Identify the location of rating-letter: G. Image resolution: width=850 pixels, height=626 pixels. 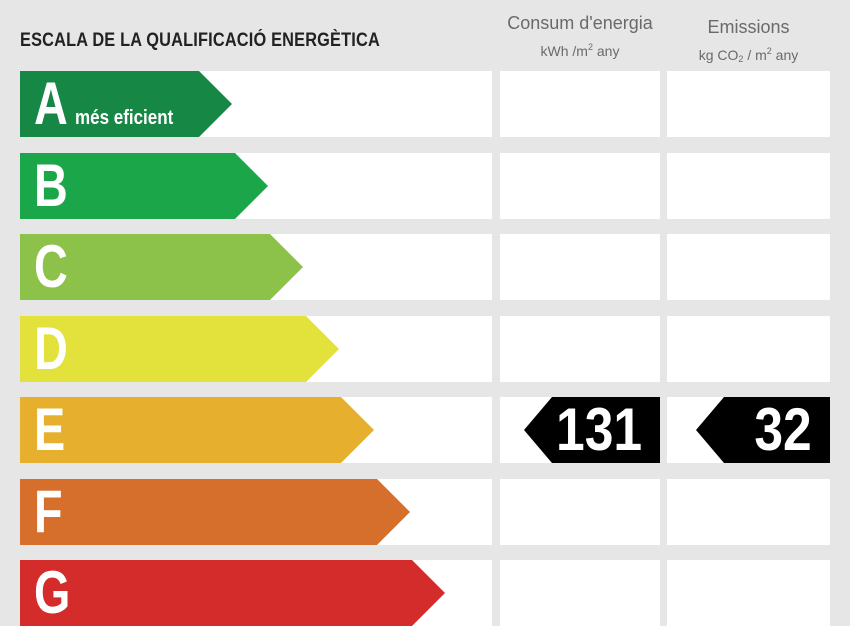
(52, 592).